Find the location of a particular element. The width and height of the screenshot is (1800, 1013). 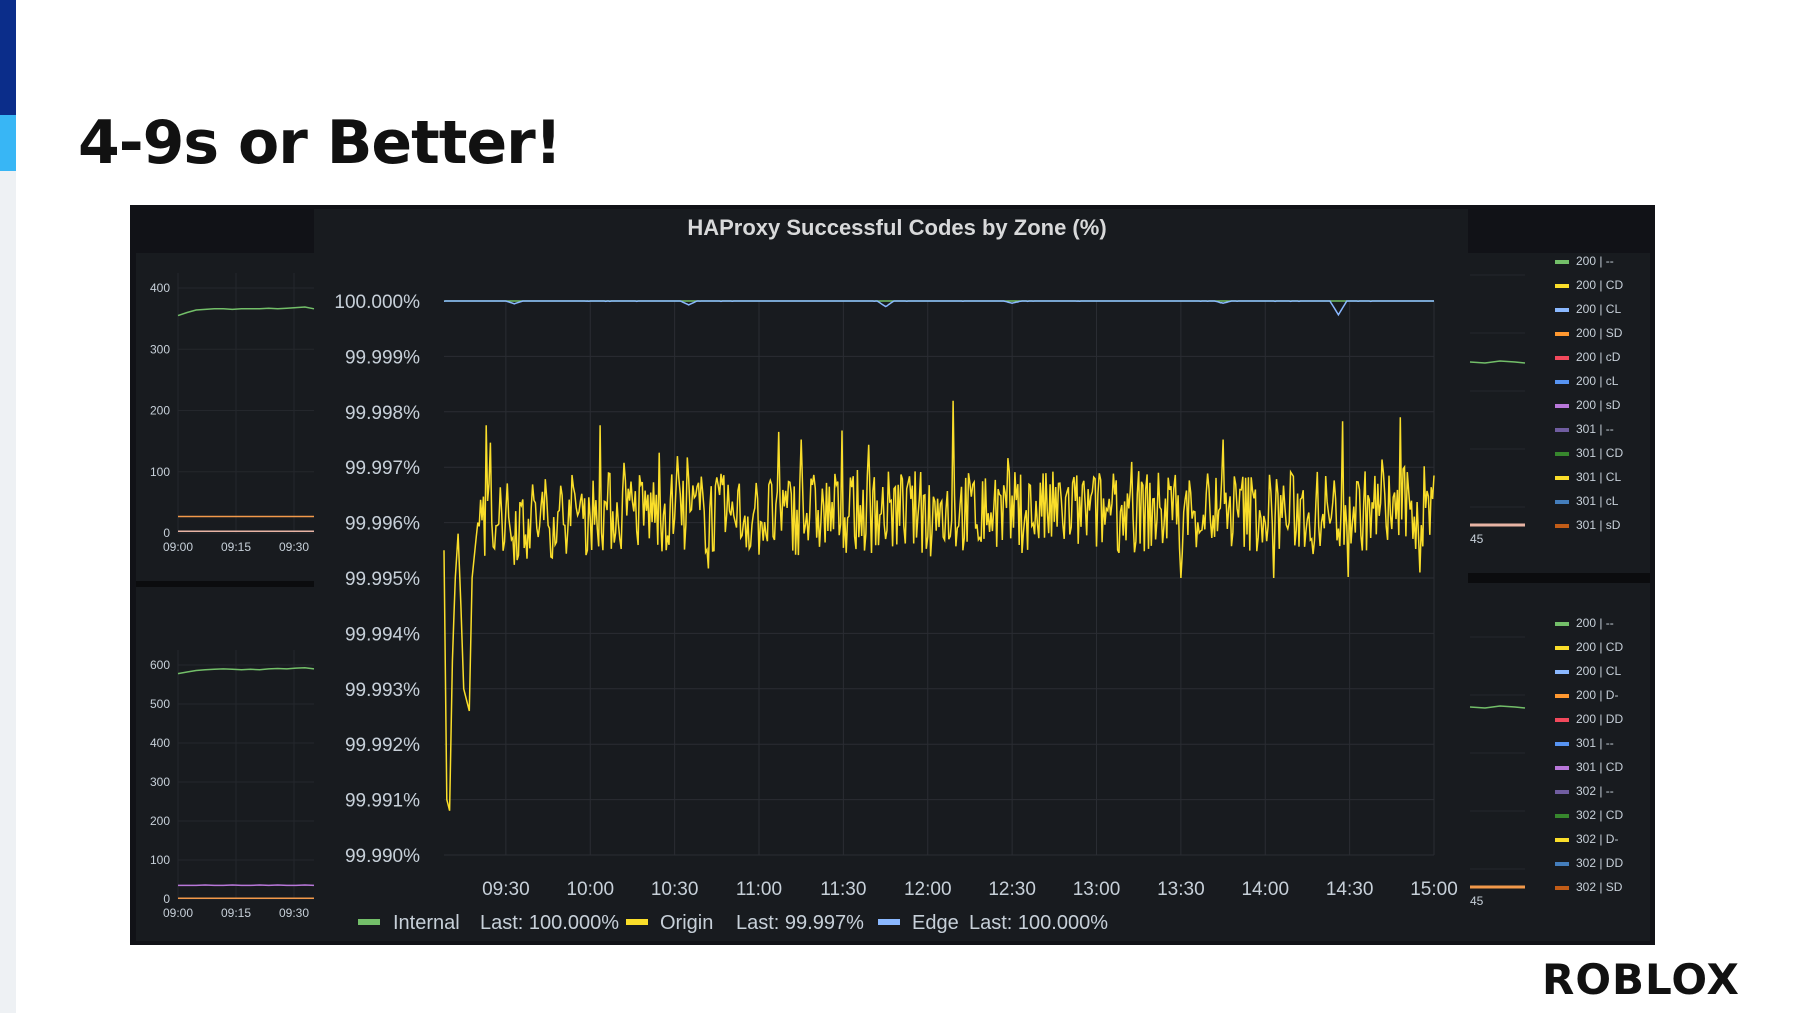

mini-series-line is located at coordinates (246, 670).